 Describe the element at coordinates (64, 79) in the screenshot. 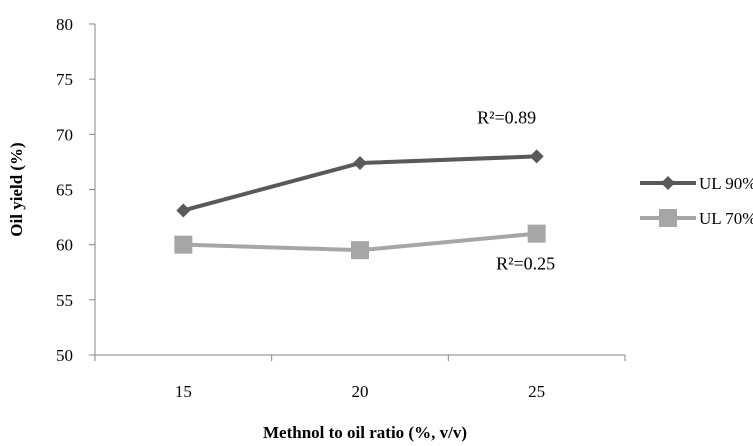

I see `y-tick-label: 75` at that location.